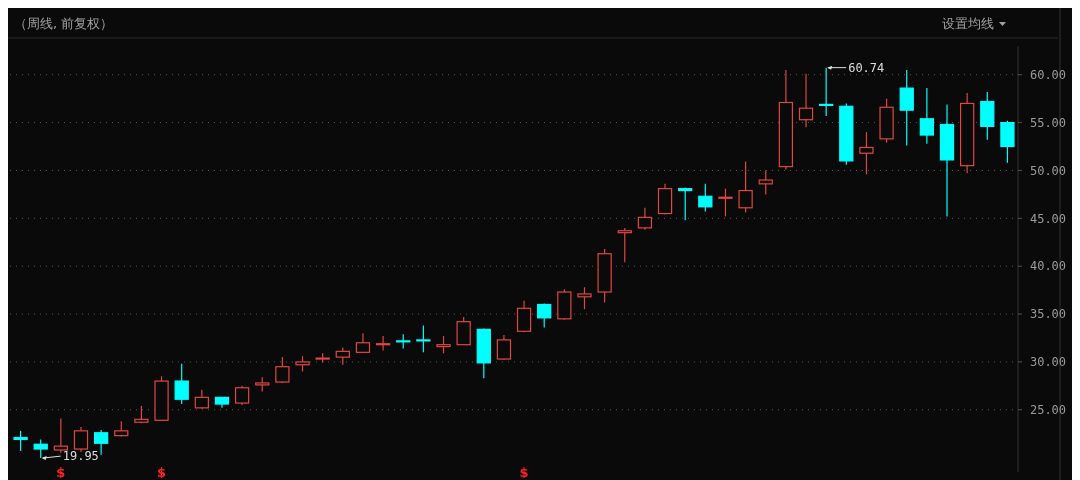 The image size is (1080, 480). Describe the element at coordinates (80, 456) in the screenshot. I see `annotation: 19.95` at that location.